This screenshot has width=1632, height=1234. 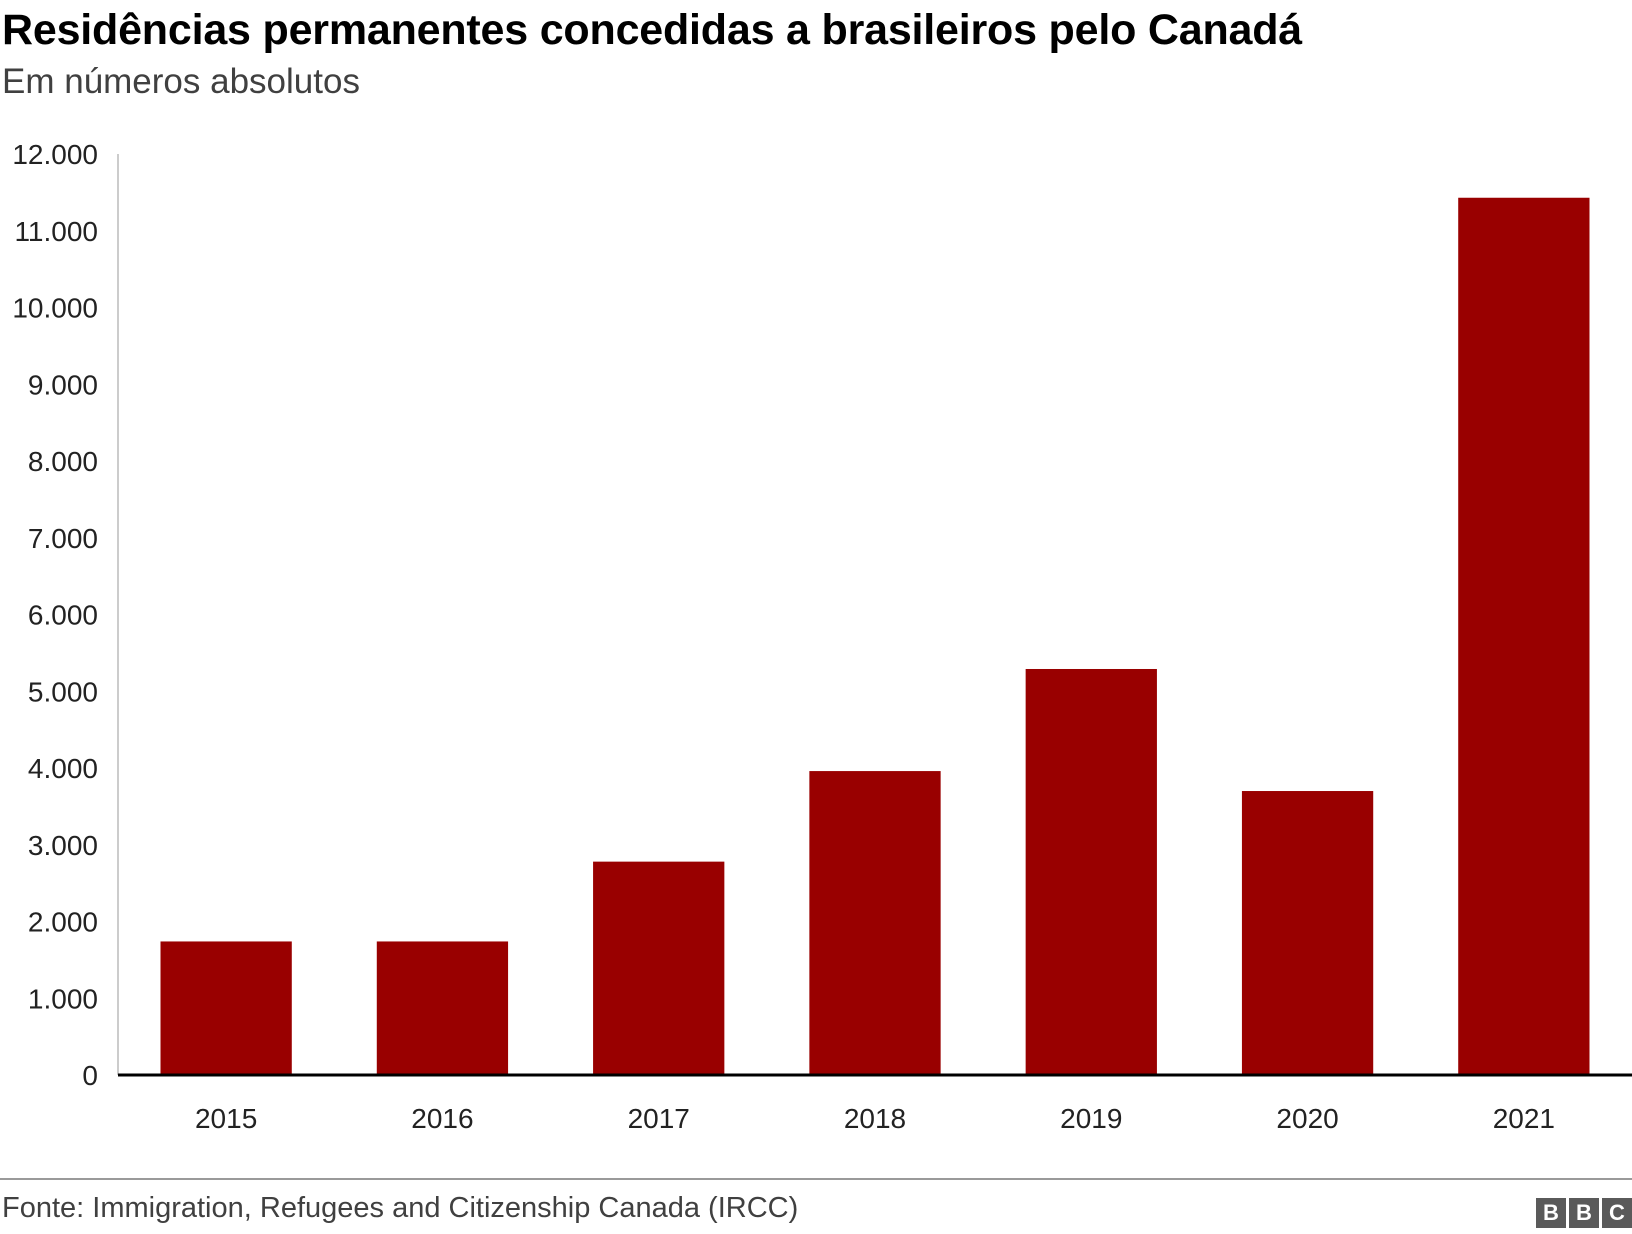 I want to click on x-axis-ticks: 2015 2016 2017 2018 2019 2020 2021, so click(x=875, y=1118).